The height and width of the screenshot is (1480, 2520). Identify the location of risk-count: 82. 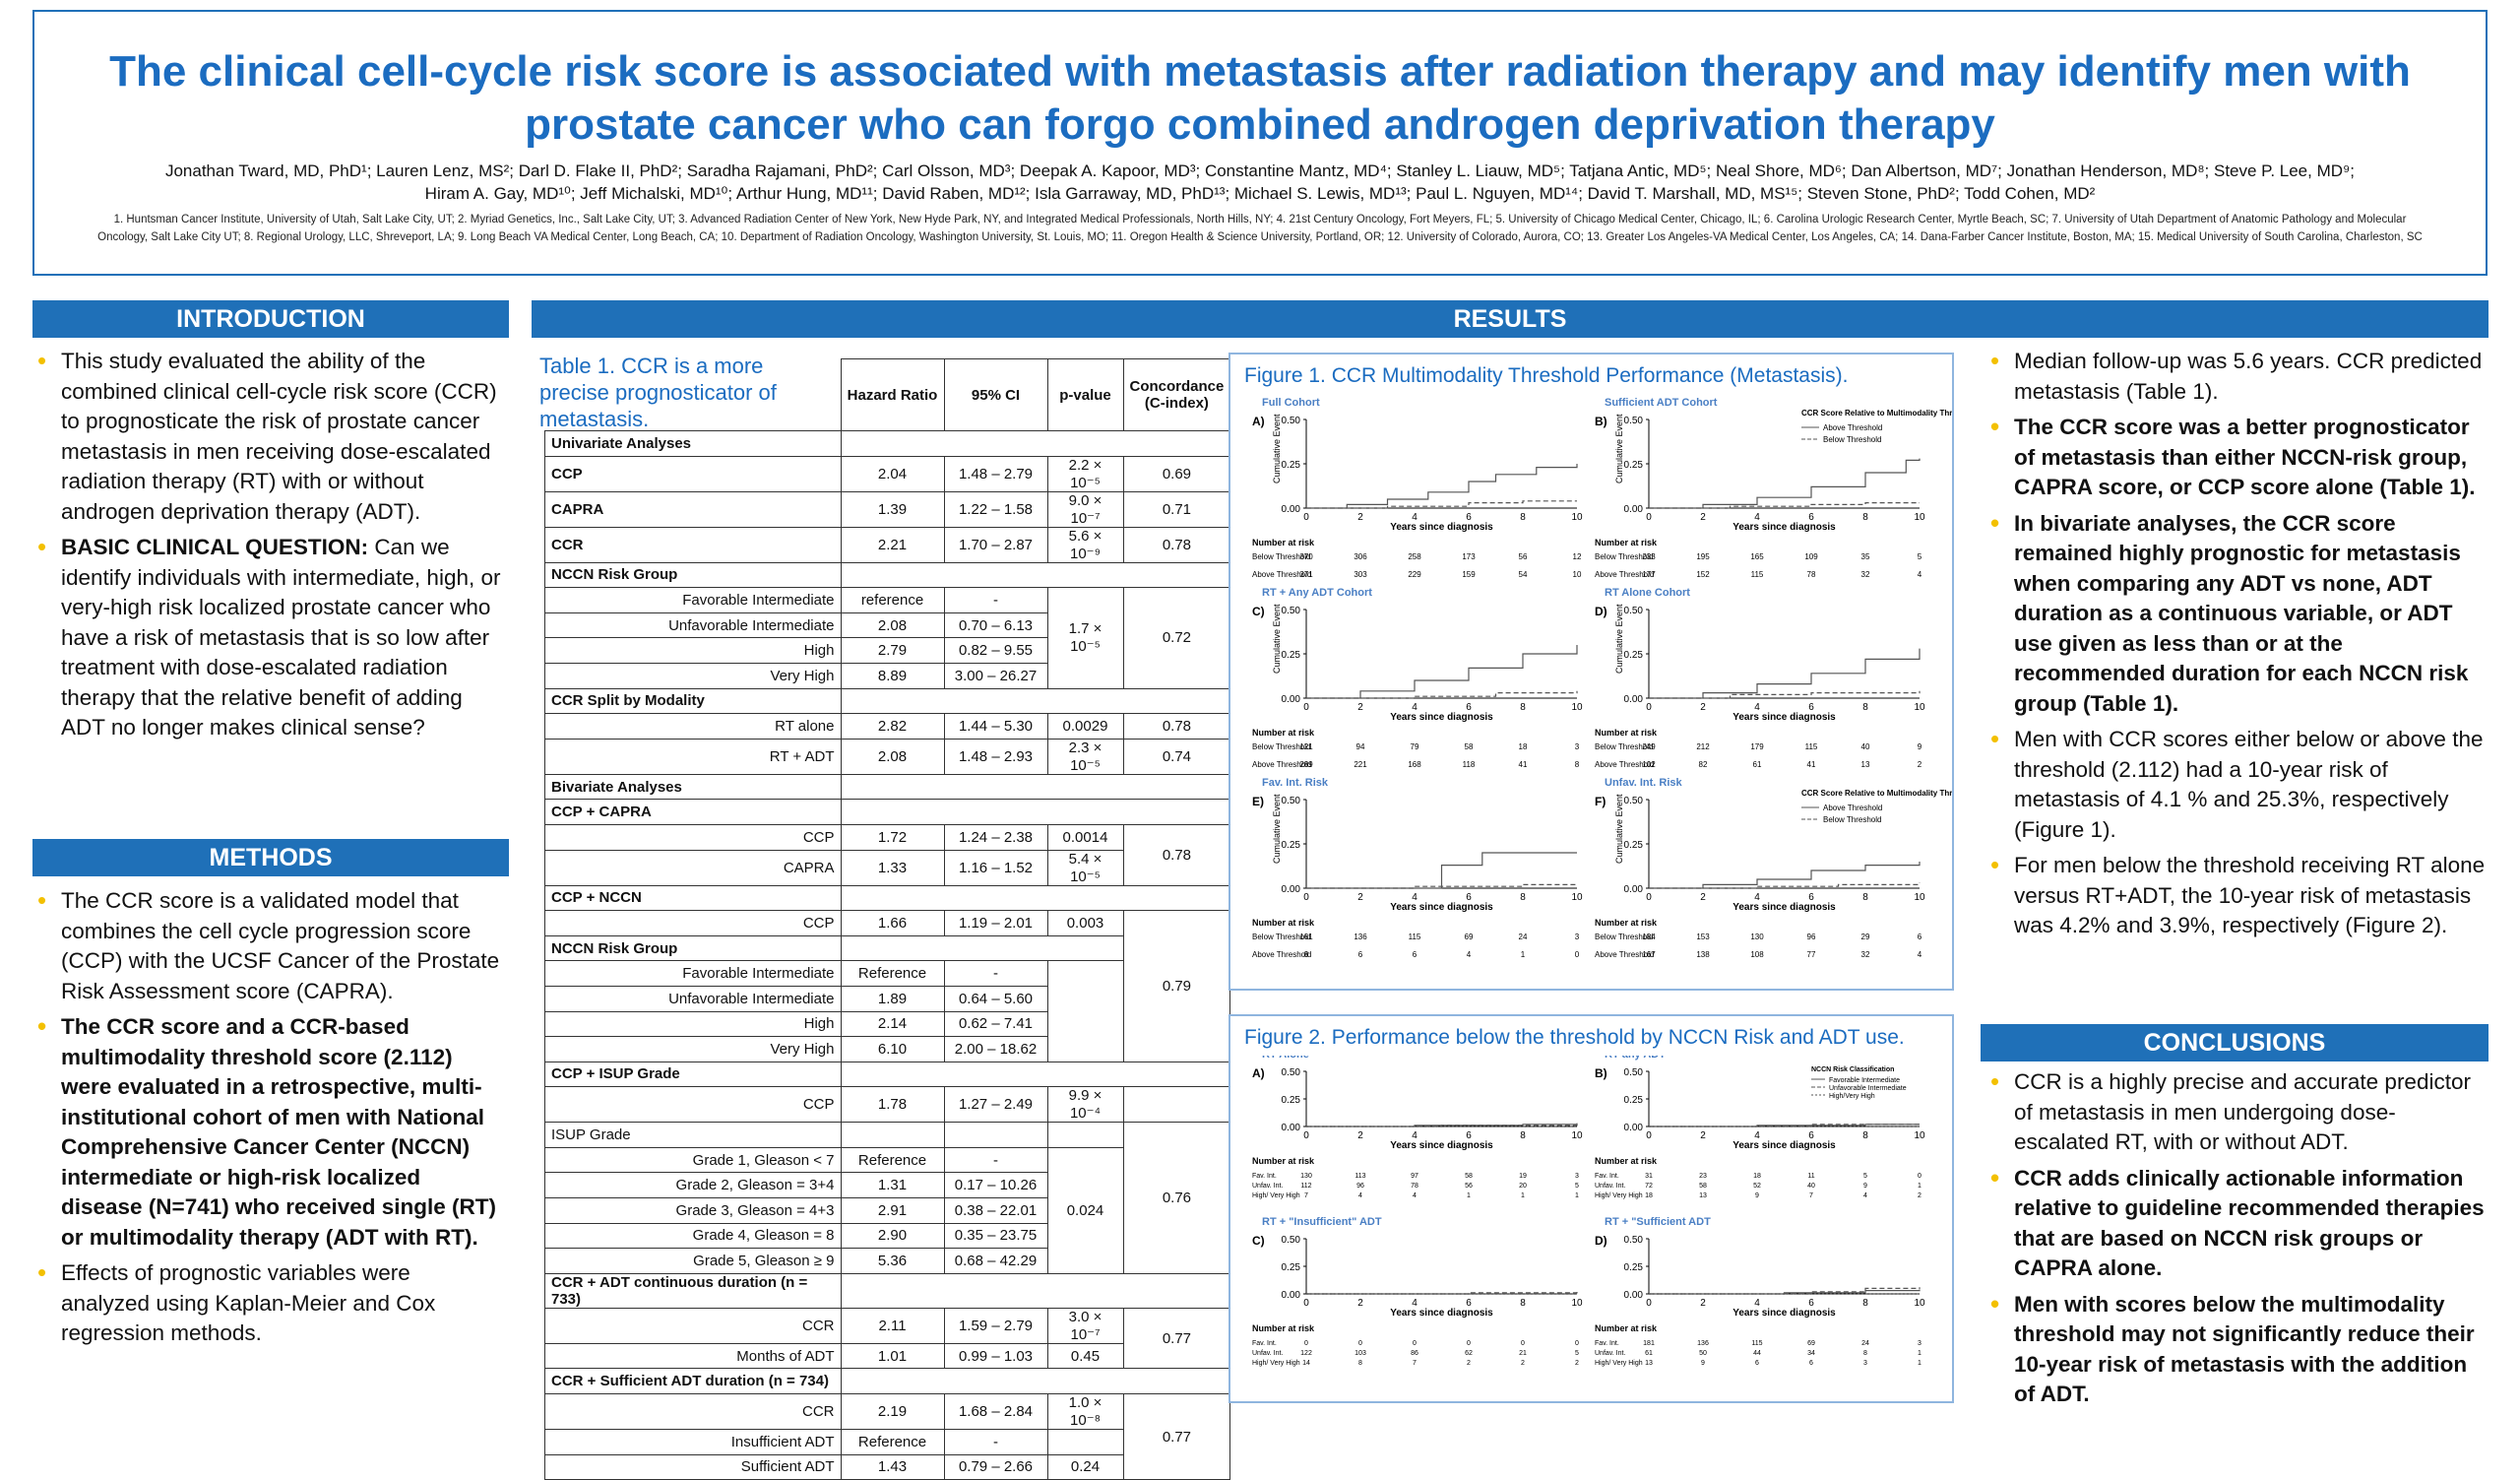
(1703, 764).